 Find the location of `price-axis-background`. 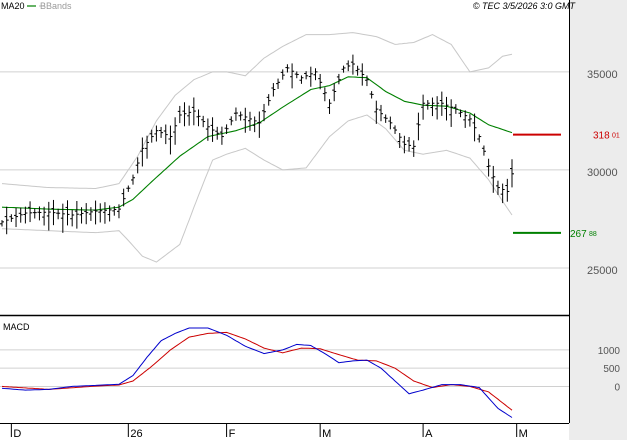

price-axis-background is located at coordinates (598, 220).